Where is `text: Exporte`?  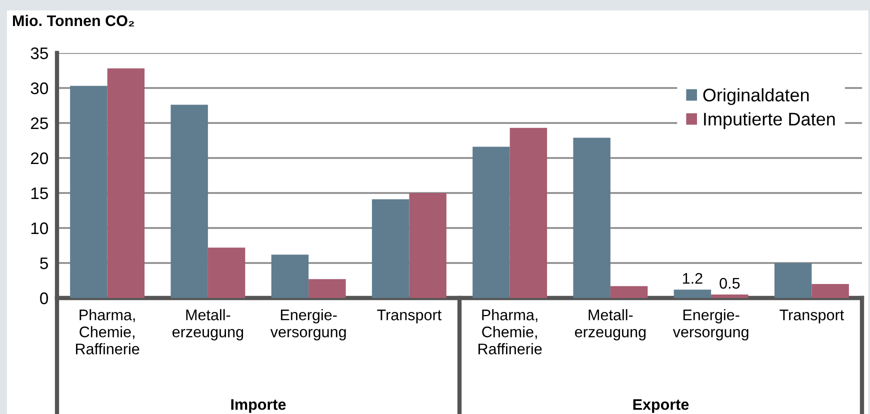 text: Exporte is located at coordinates (661, 406).